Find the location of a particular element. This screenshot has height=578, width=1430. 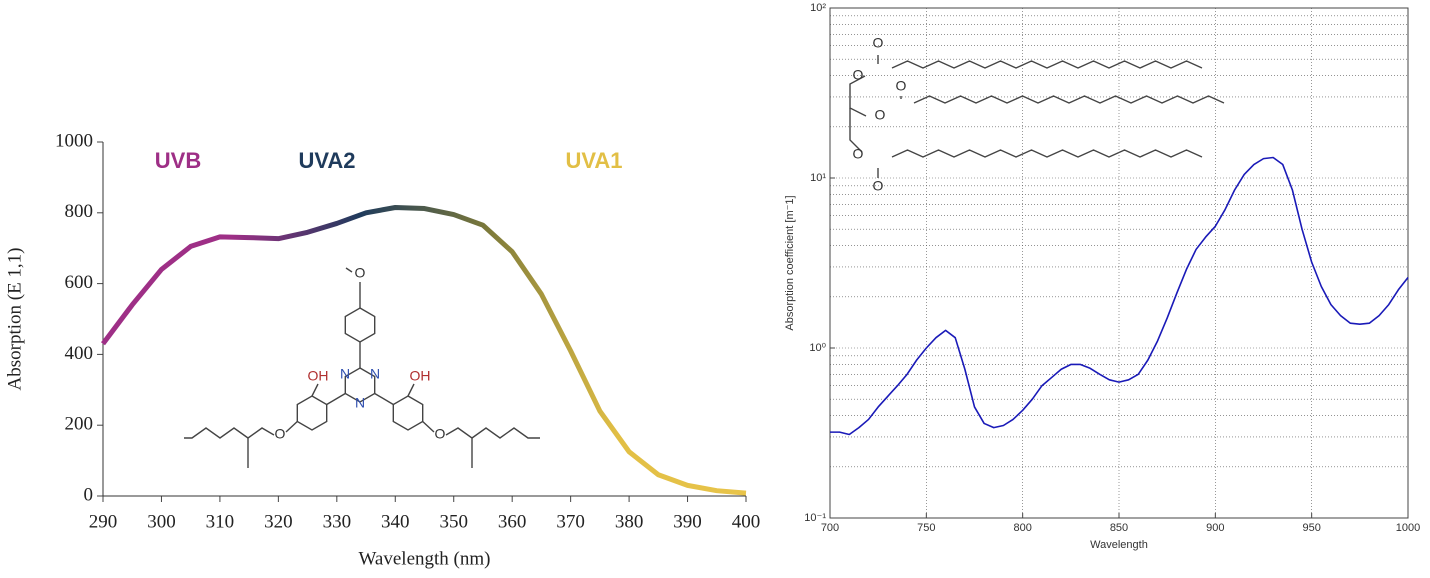

x-tick-label: 360 is located at coordinates (512, 521).